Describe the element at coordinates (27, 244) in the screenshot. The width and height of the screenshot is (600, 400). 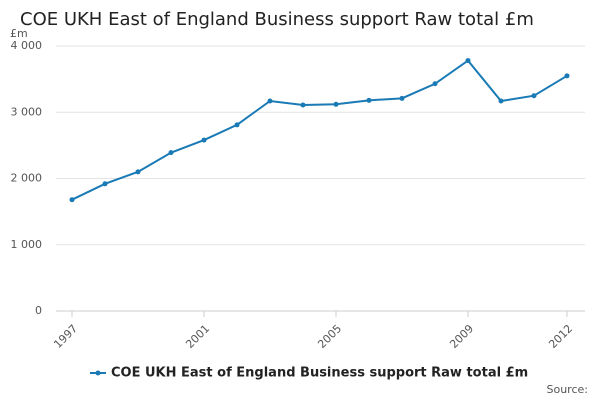
I see `y-tick-label: 1 000` at that location.